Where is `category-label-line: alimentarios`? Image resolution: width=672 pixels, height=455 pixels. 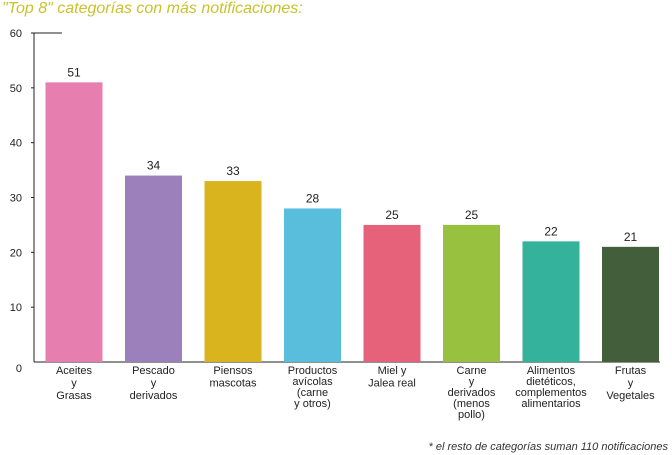
category-label-line: alimentarios is located at coordinates (551, 404).